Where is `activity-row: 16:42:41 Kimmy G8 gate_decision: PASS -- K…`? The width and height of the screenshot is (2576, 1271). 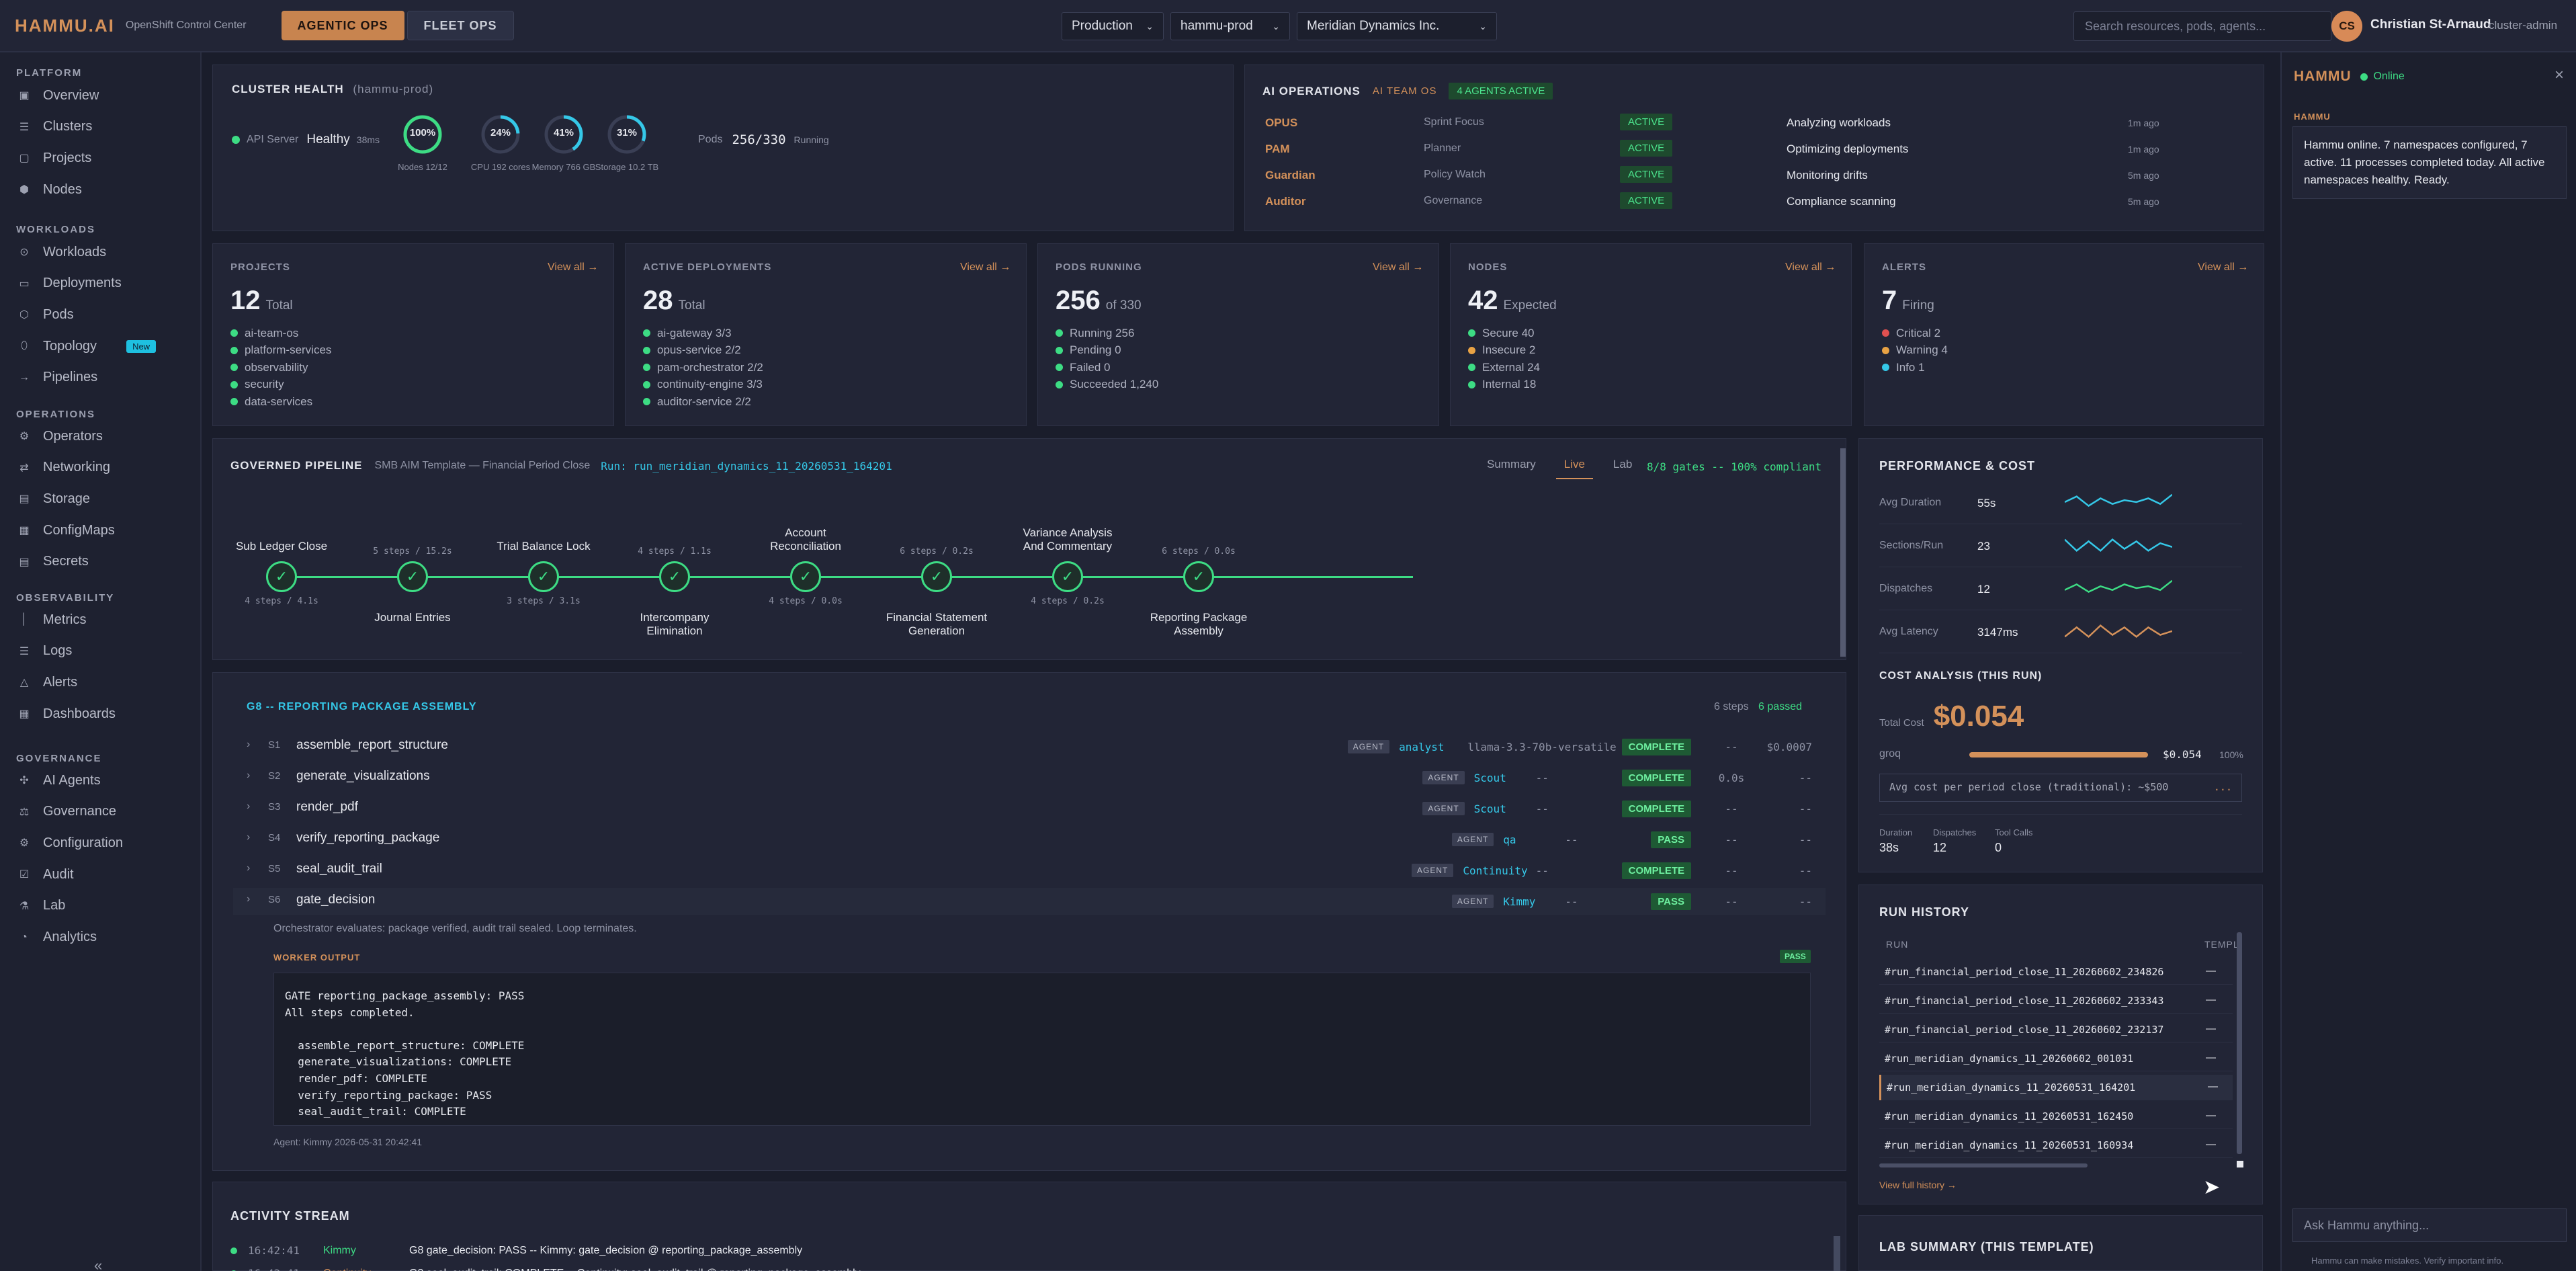
activity-row: 16:42:41 Kimmy G8 gate_decision: PASS -- K… is located at coordinates (516, 1250).